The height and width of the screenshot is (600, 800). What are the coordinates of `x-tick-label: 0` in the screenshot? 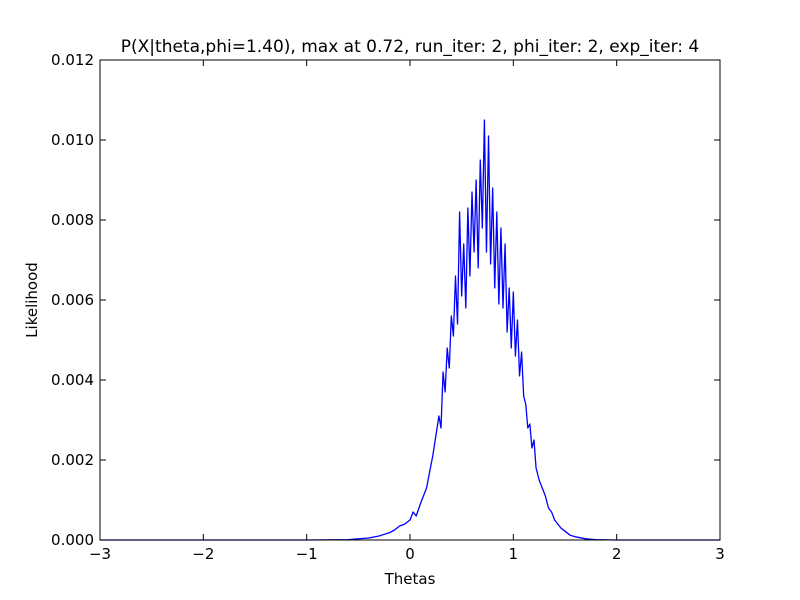 It's located at (410, 554).